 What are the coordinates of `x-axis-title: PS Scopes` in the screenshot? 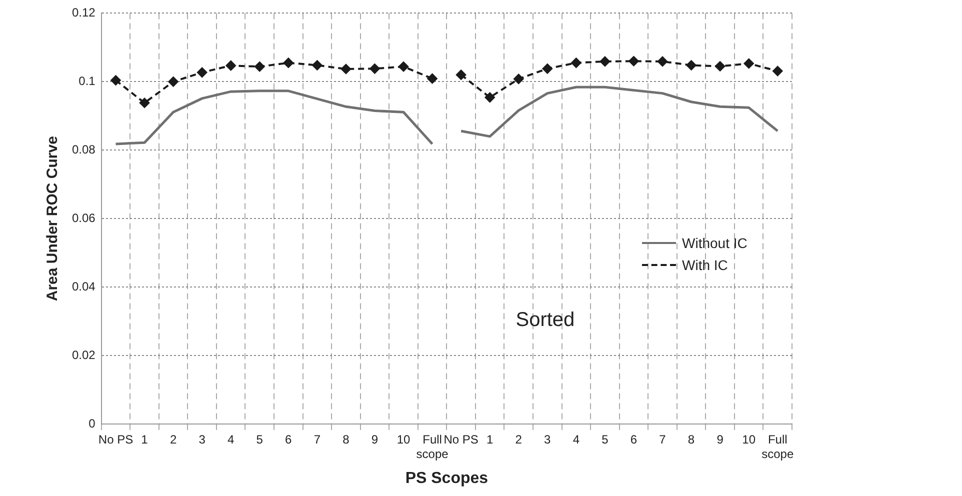 It's located at (446, 478).